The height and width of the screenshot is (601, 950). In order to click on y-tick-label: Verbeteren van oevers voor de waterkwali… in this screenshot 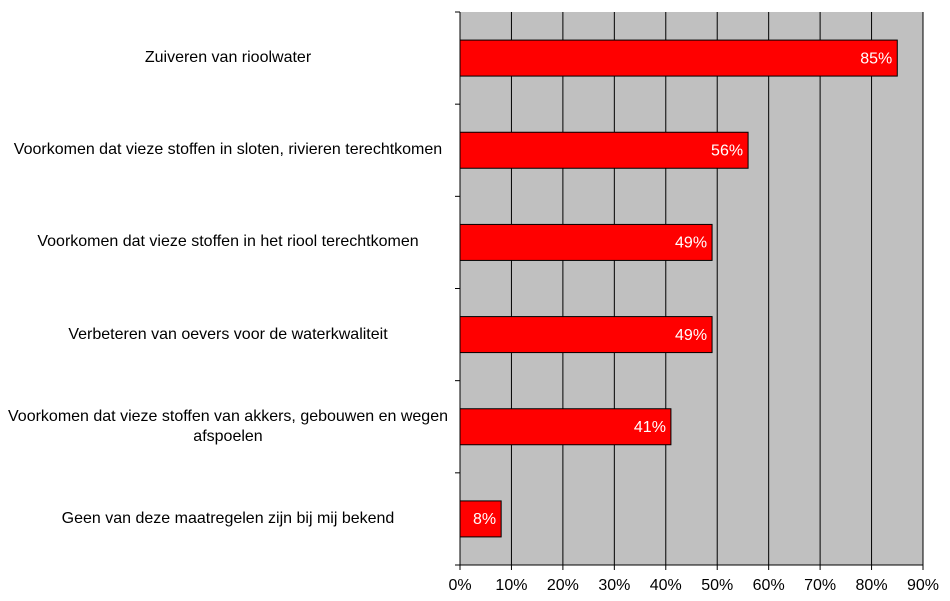, I will do `click(228, 334)`.